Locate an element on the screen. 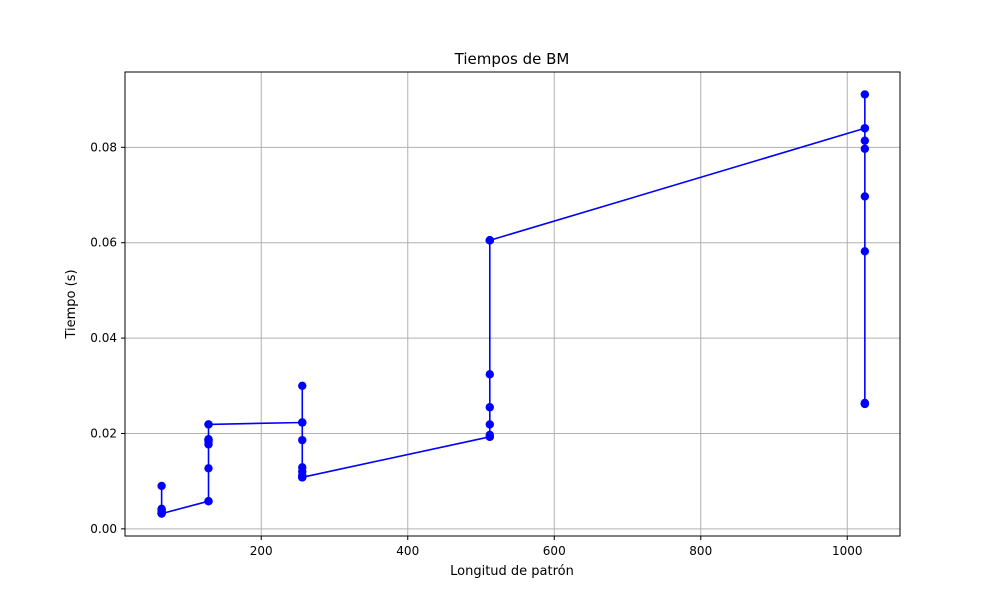 This screenshot has height=600, width=1000. x-tick-label: 200 is located at coordinates (261, 551).